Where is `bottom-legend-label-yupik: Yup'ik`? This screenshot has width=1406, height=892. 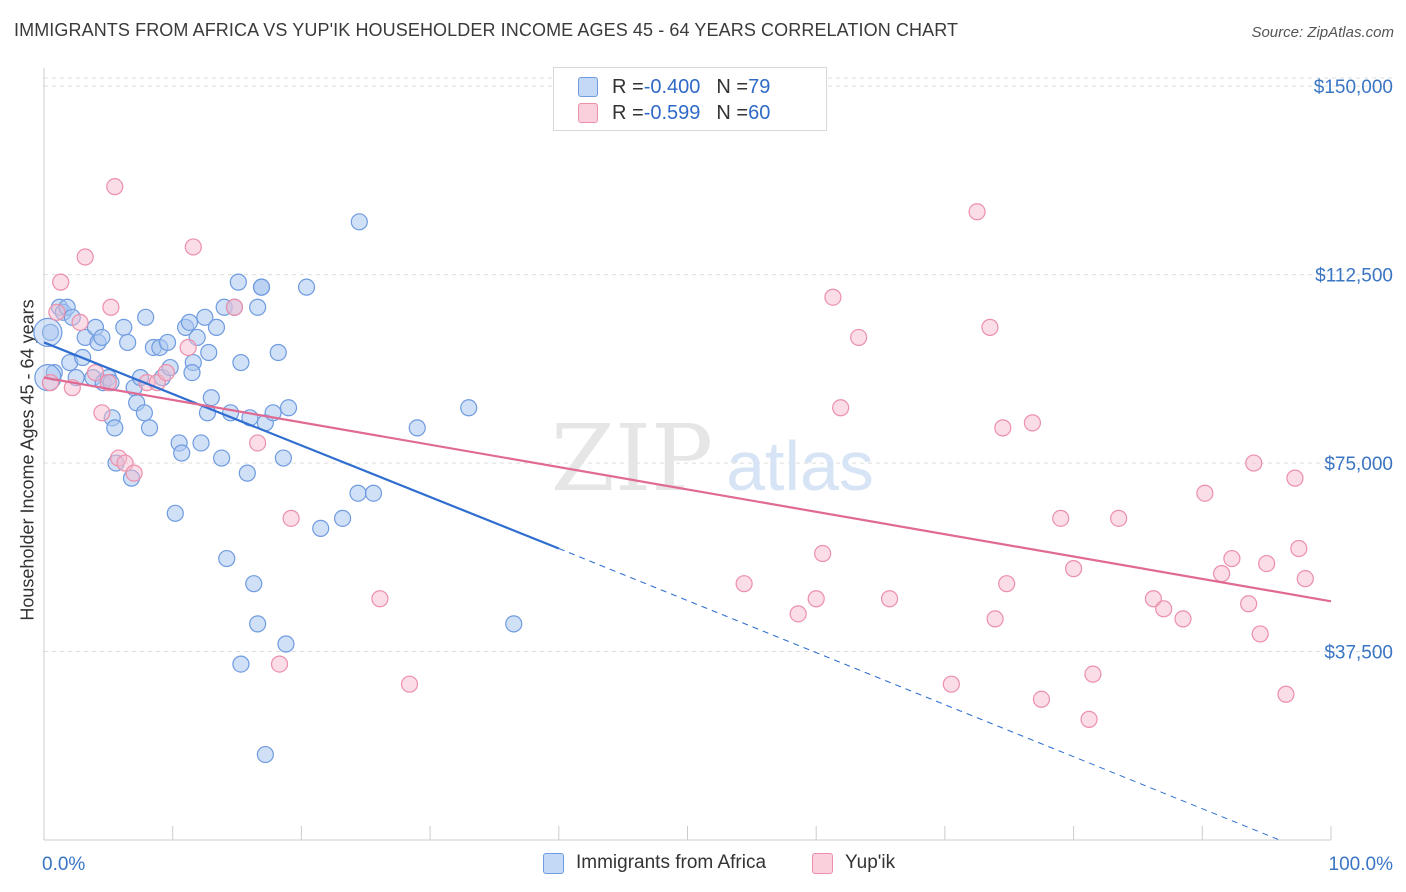
bottom-legend-label-yupik: Yup'ik is located at coordinates (870, 862).